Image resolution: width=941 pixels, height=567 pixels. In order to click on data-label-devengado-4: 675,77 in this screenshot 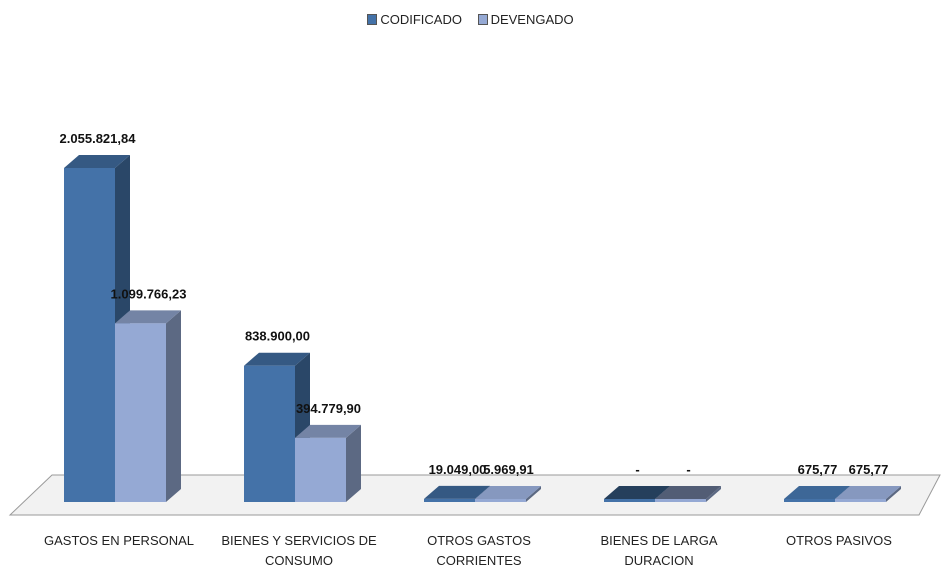, I will do `click(869, 469)`.